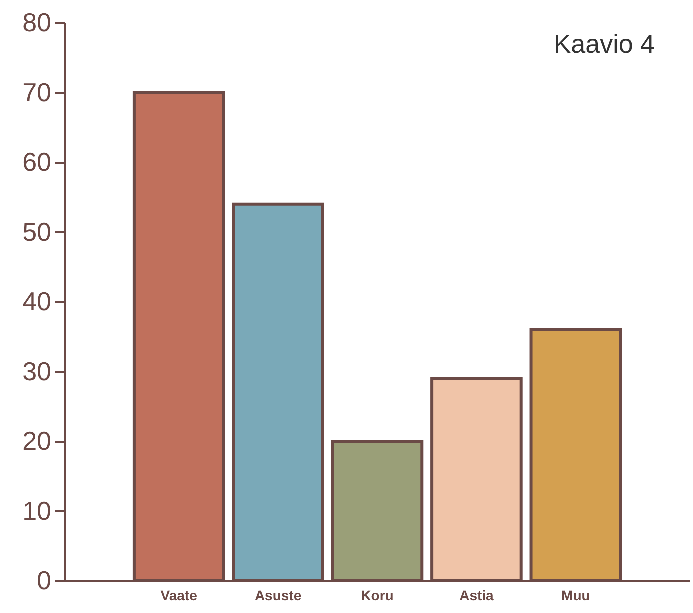  Describe the element at coordinates (37, 441) in the screenshot. I see `y-tick-label: 20` at that location.